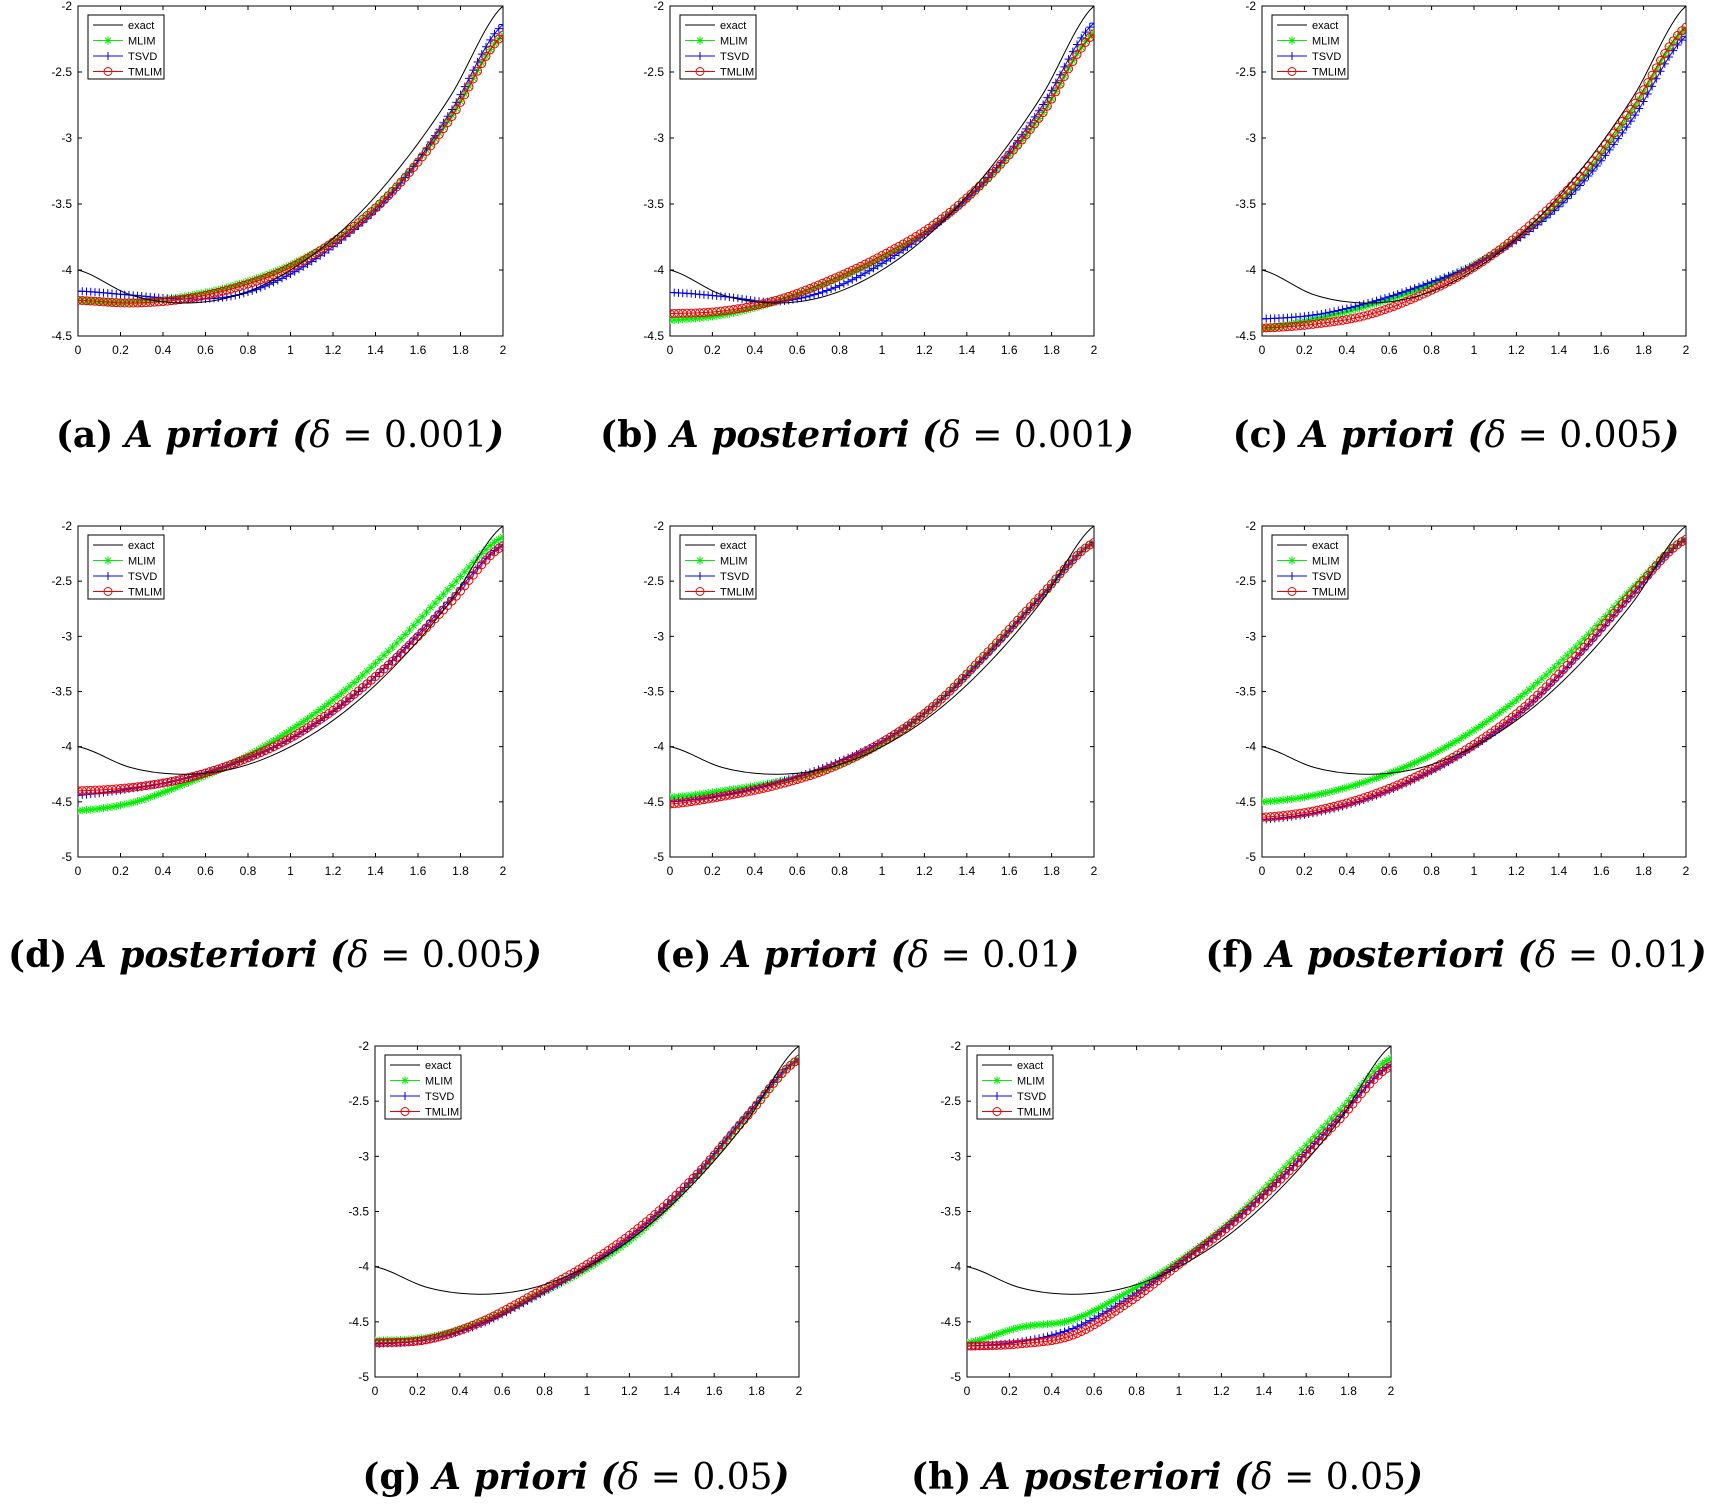 The image size is (1720, 1511). Describe the element at coordinates (544, 1391) in the screenshot. I see `x-tick-label: 0.8` at that location.